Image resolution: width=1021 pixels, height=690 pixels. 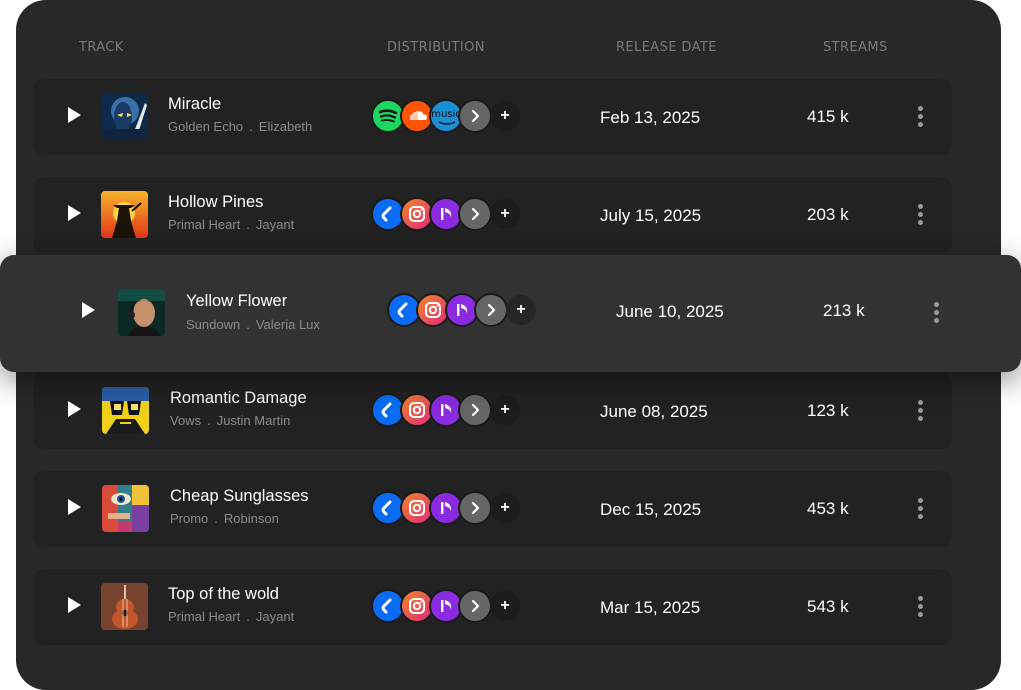 What do you see at coordinates (654, 411) in the screenshot?
I see `release-date: June 08, 2025` at bounding box center [654, 411].